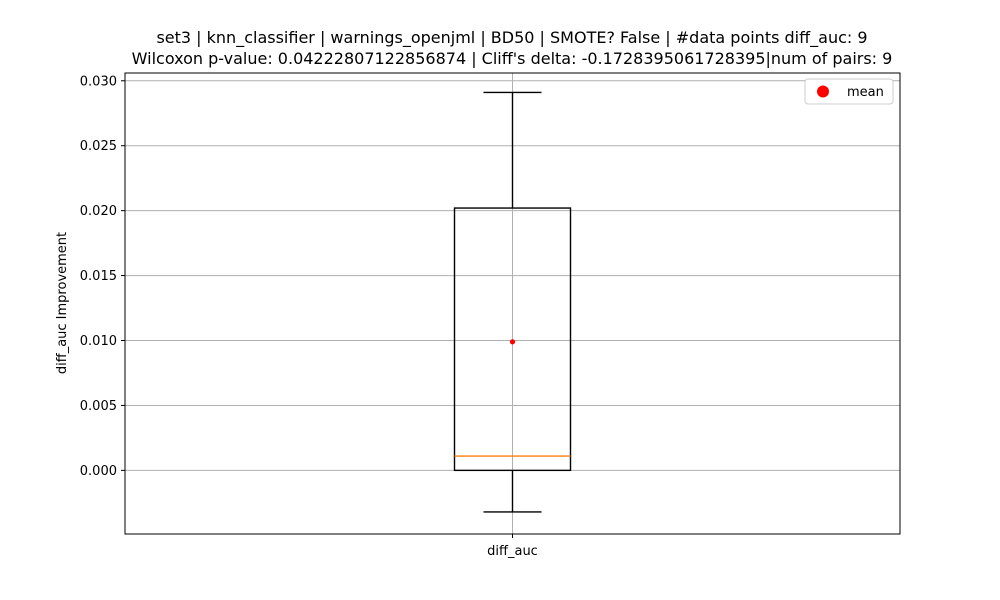 Image resolution: width=1000 pixels, height=600 pixels. What do you see at coordinates (98, 211) in the screenshot?
I see `y-tick-label: 0.020` at bounding box center [98, 211].